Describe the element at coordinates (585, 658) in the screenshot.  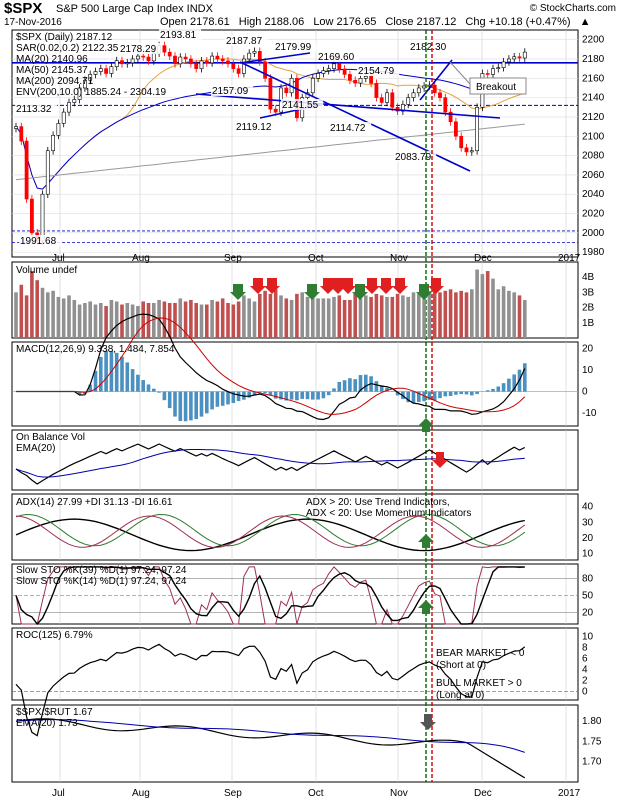
I see `roc-tick-label: 6` at that location.